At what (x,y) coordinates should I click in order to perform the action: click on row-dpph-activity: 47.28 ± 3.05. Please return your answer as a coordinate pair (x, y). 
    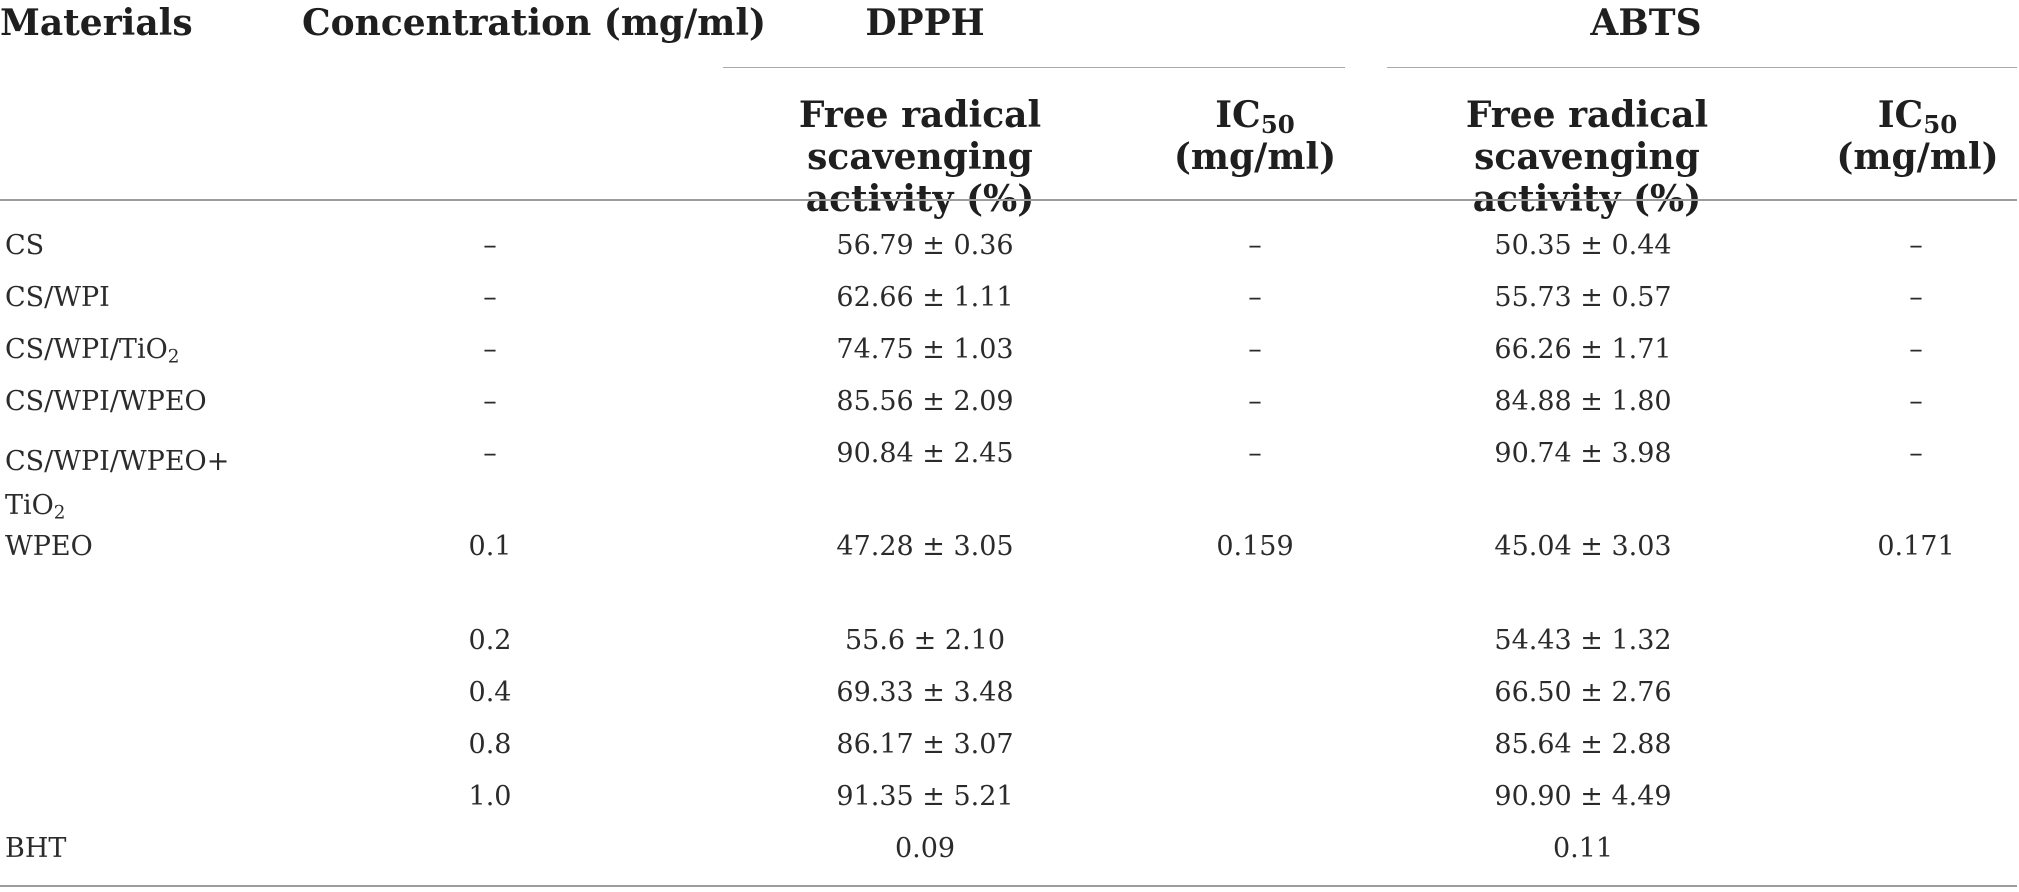
    Looking at the image, I should click on (925, 546).